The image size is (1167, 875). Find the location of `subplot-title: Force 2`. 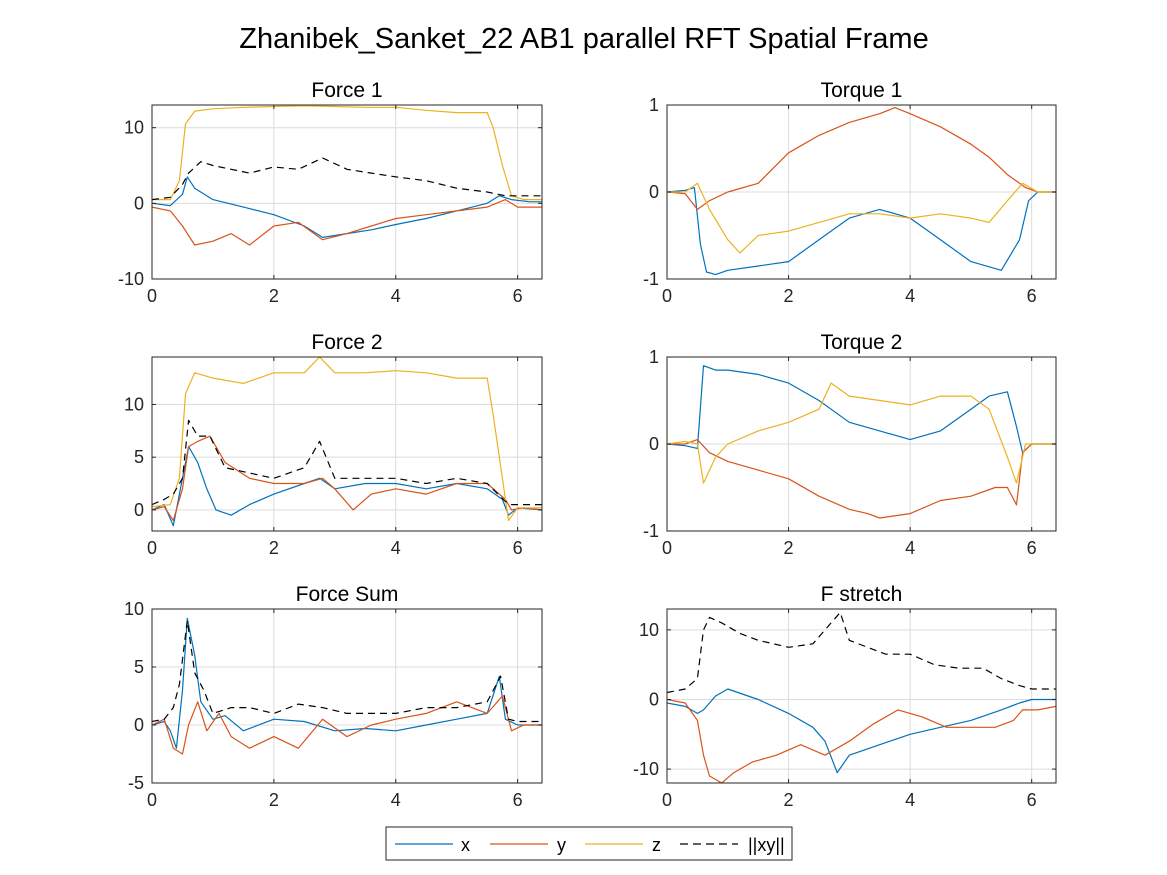

subplot-title: Force 2 is located at coordinates (346, 342).